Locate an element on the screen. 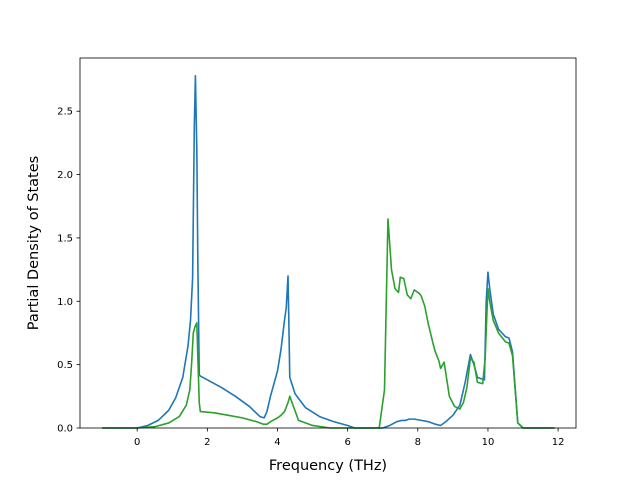 This screenshot has height=480, width=640. x-tick-label: 0 is located at coordinates (137, 442).